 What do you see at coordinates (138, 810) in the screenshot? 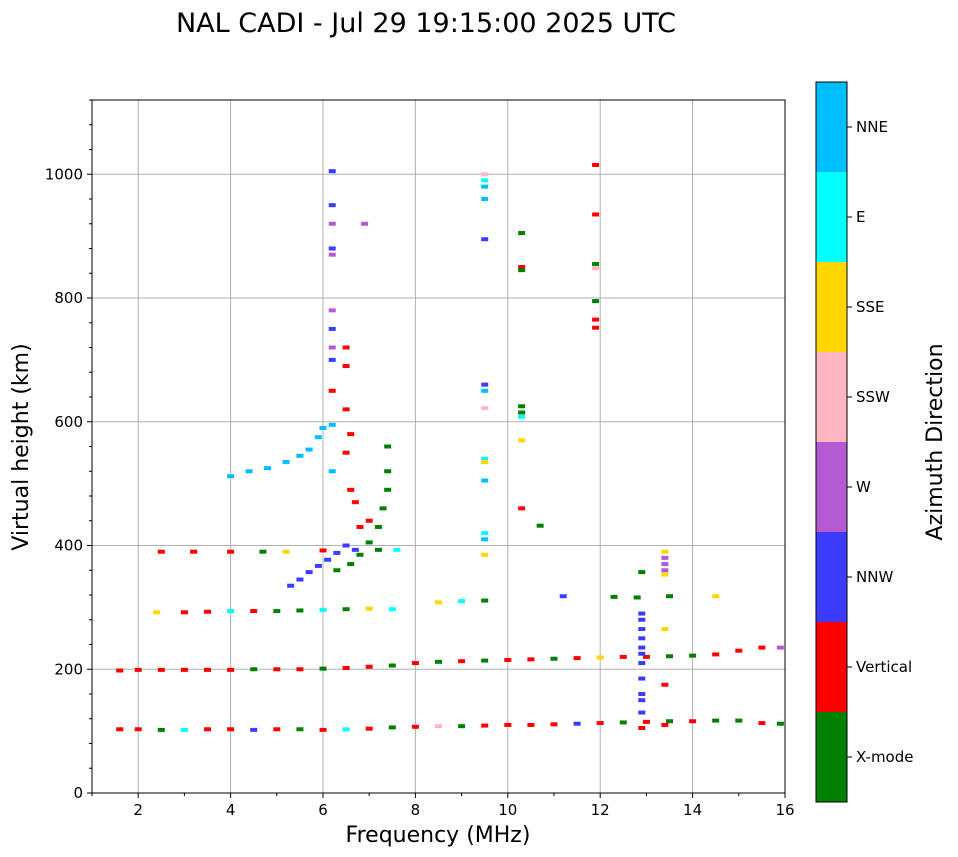
I see `x-tick-label: 2` at bounding box center [138, 810].